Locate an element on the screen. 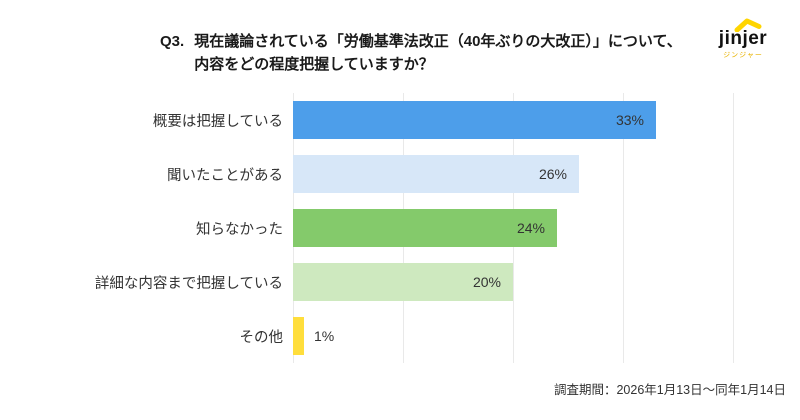 The image size is (800, 420). jinjer-logo: jinjer ジンジャー is located at coordinates (743, 39).